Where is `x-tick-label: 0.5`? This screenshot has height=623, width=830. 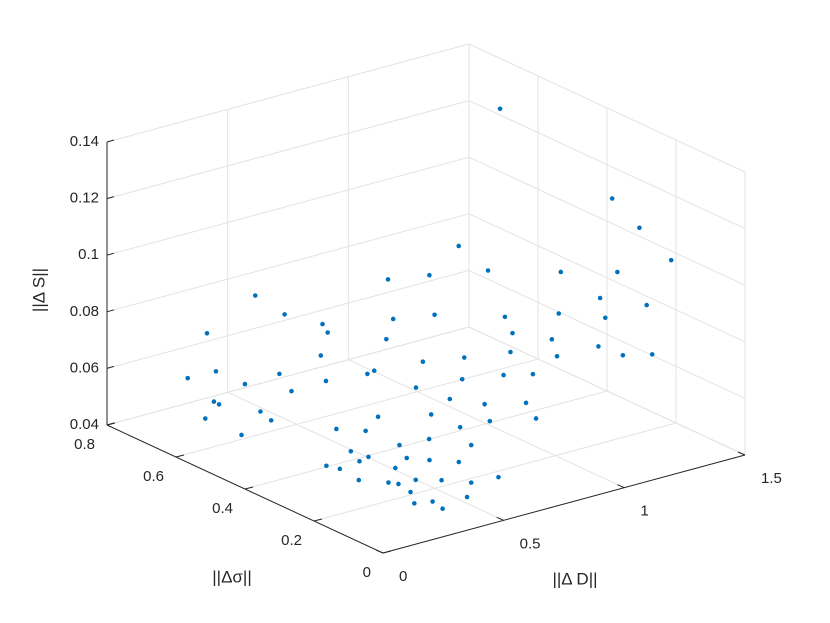
x-tick-label: 0.5 is located at coordinates (530, 543).